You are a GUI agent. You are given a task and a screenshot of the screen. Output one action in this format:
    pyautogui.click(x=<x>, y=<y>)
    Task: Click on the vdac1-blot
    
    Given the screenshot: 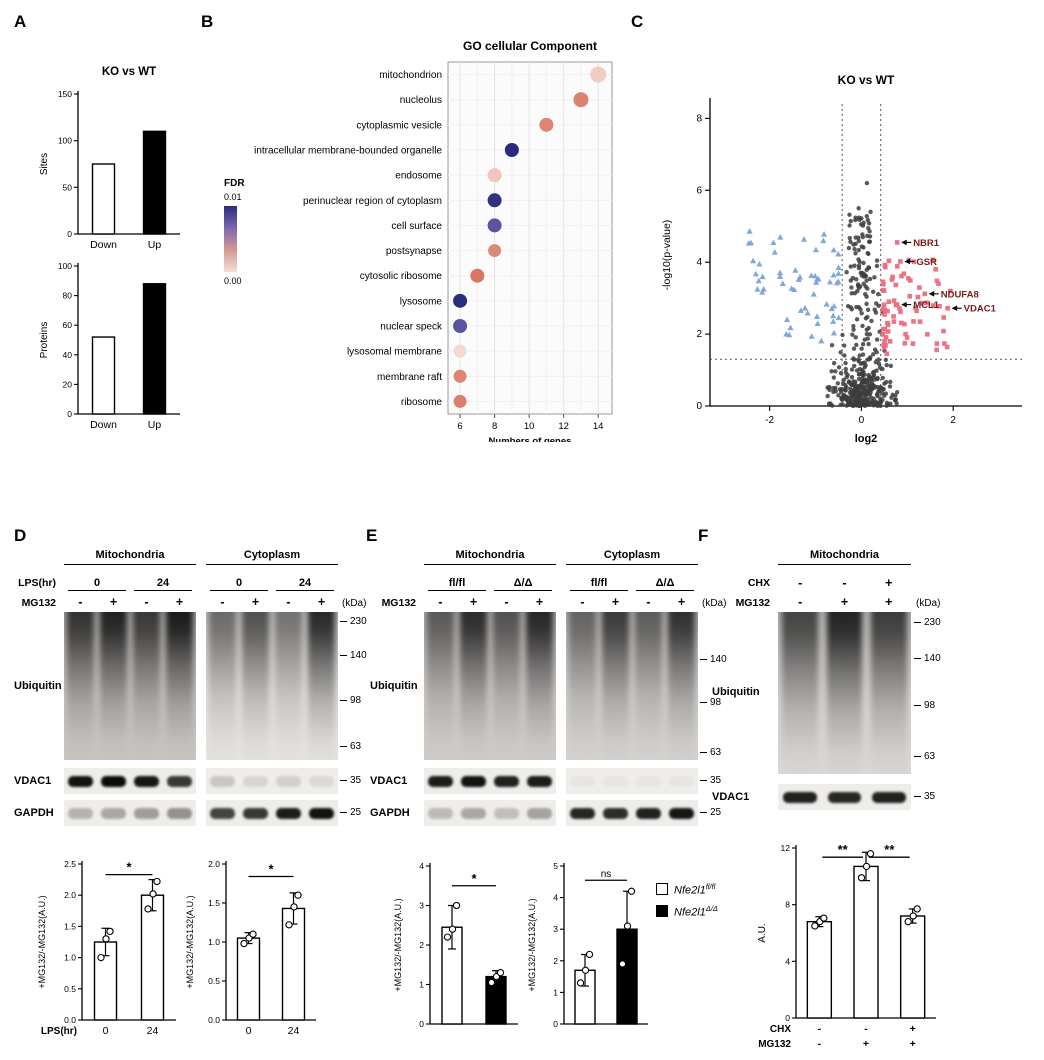 What is the action you would take?
    pyautogui.click(x=490, y=781)
    